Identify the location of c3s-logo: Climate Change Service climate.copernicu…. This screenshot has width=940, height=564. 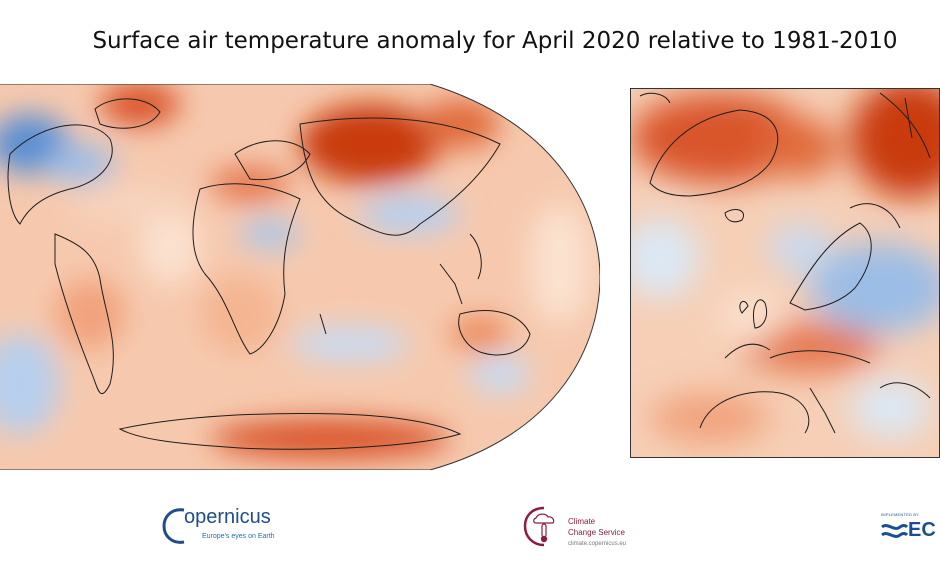
(585, 528).